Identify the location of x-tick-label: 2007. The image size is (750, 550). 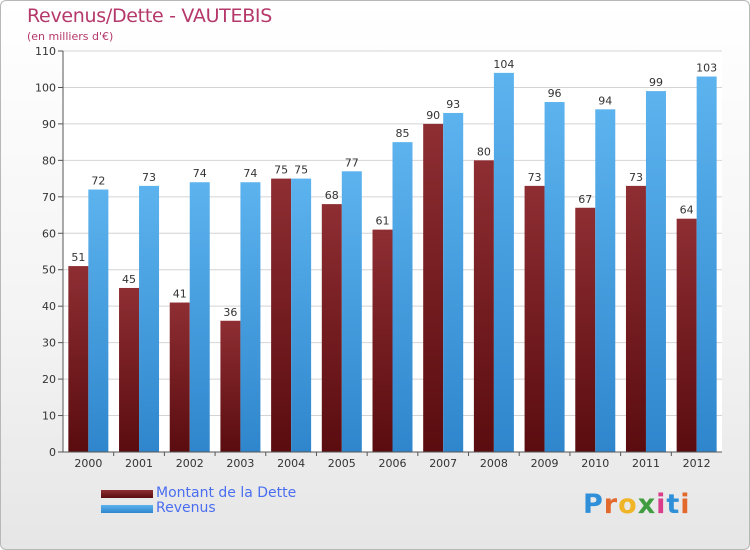
(443, 463).